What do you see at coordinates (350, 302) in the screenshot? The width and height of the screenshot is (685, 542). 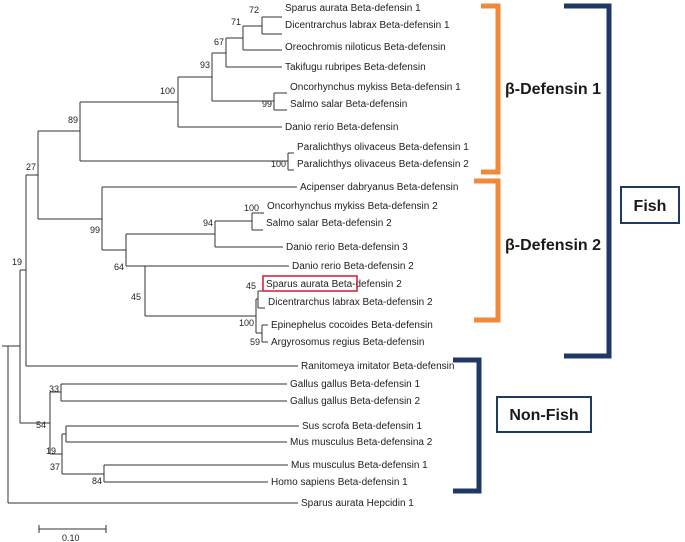 I see `taxon-label: Dicentrarchus labrax Beta-defensin 2` at bounding box center [350, 302].